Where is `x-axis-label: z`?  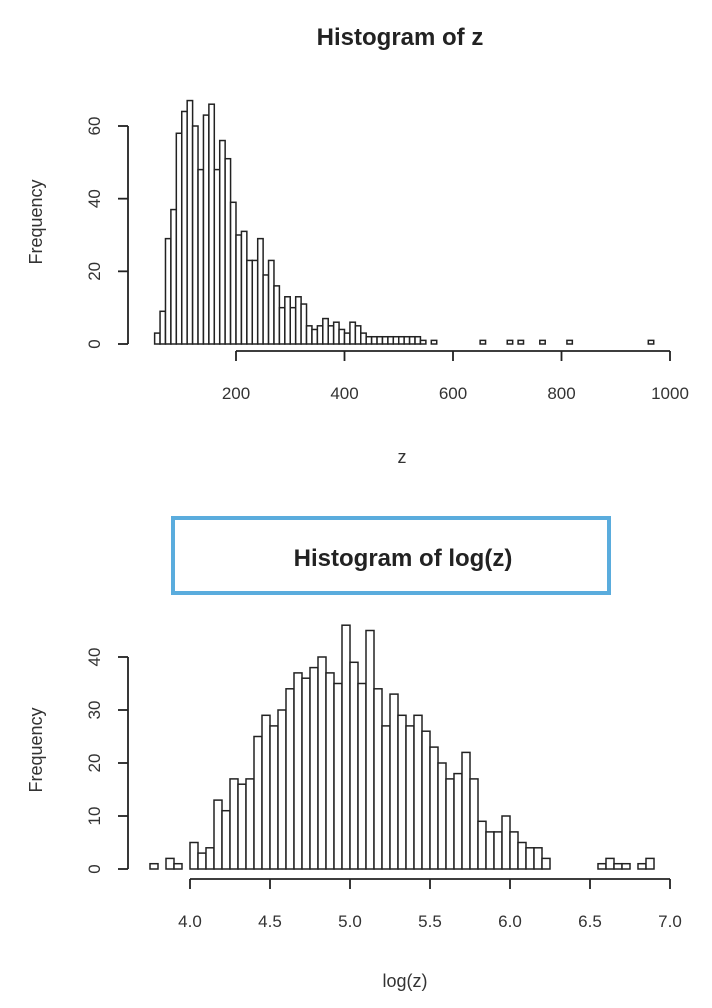 x-axis-label: z is located at coordinates (402, 457).